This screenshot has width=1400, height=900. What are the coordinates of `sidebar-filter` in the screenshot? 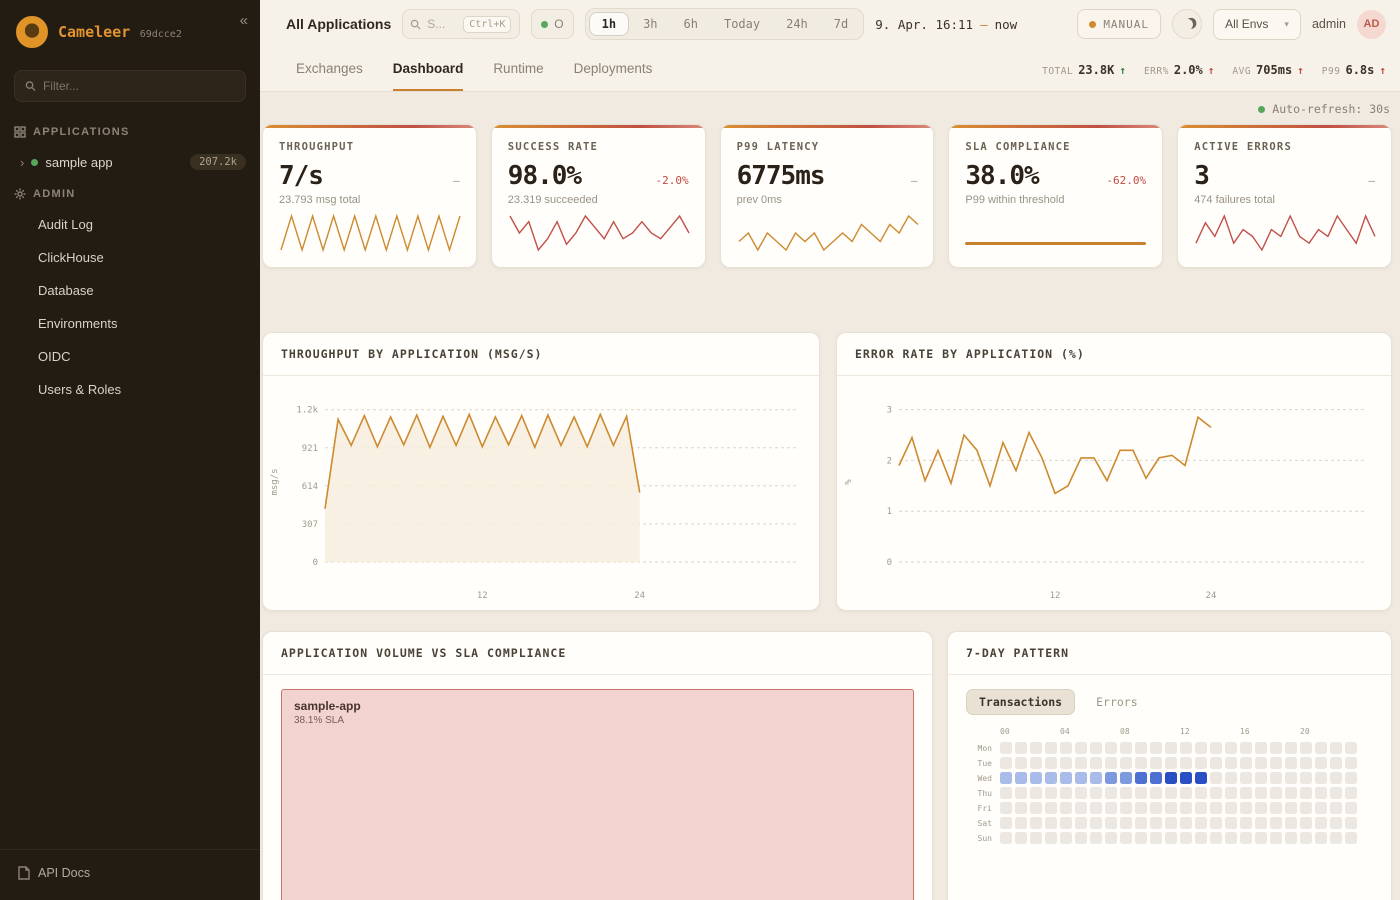 It's located at (130, 86).